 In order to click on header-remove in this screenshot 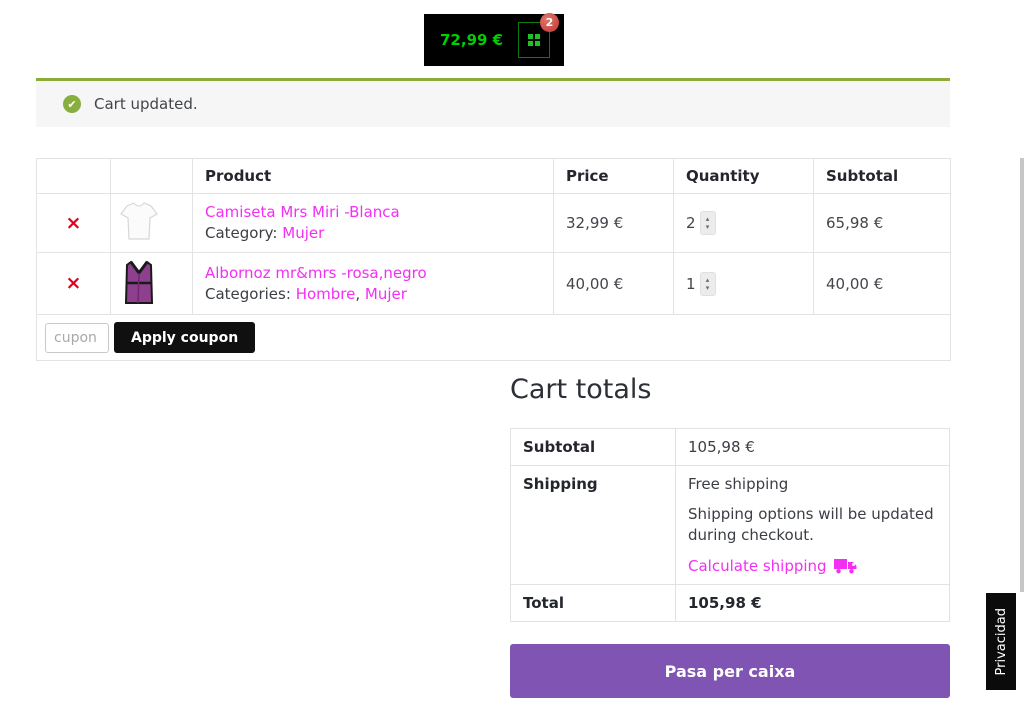, I will do `click(73, 176)`.